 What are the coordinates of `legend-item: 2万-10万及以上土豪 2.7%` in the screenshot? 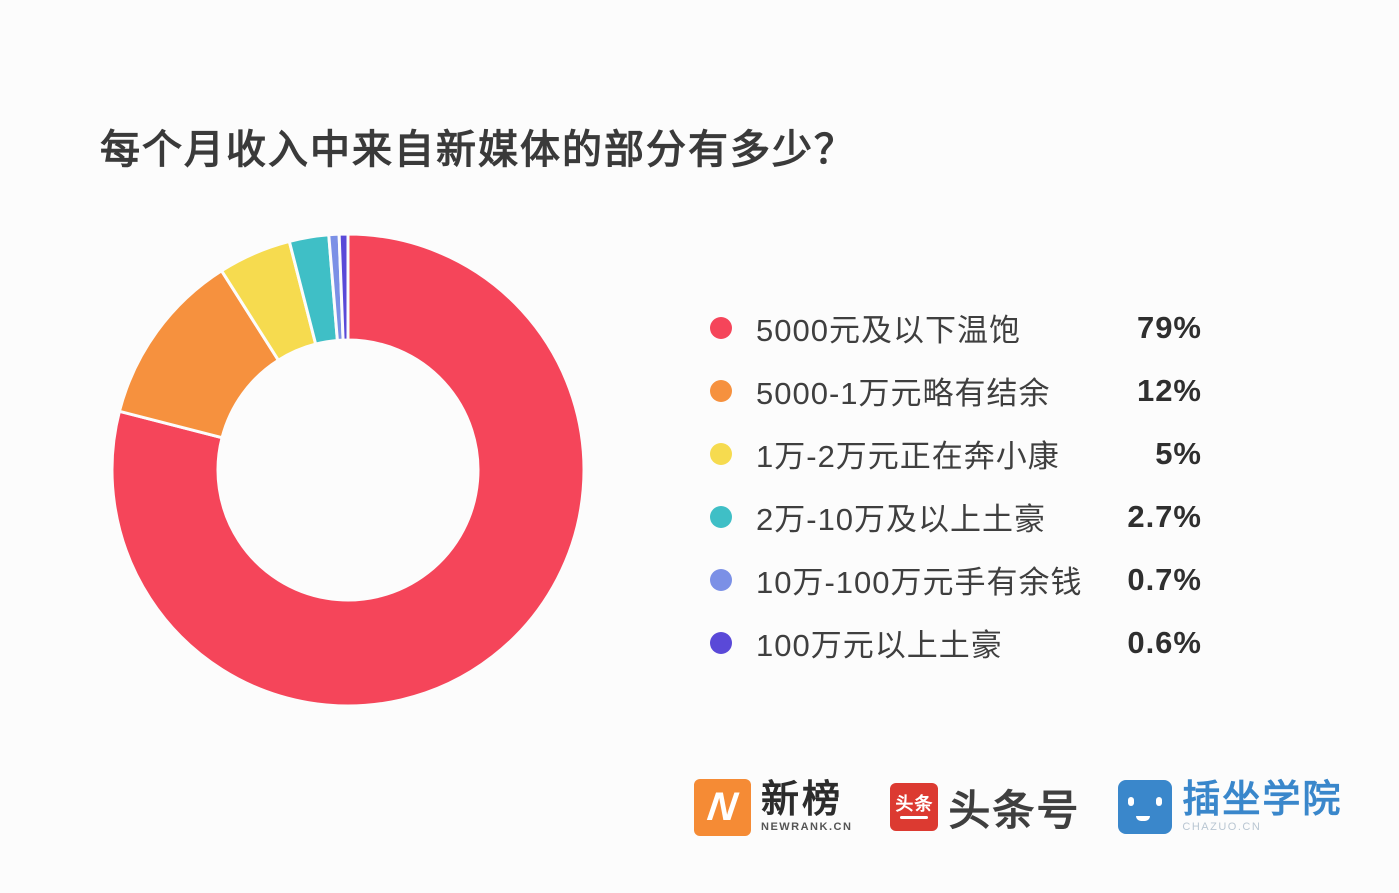 It's located at (956, 516).